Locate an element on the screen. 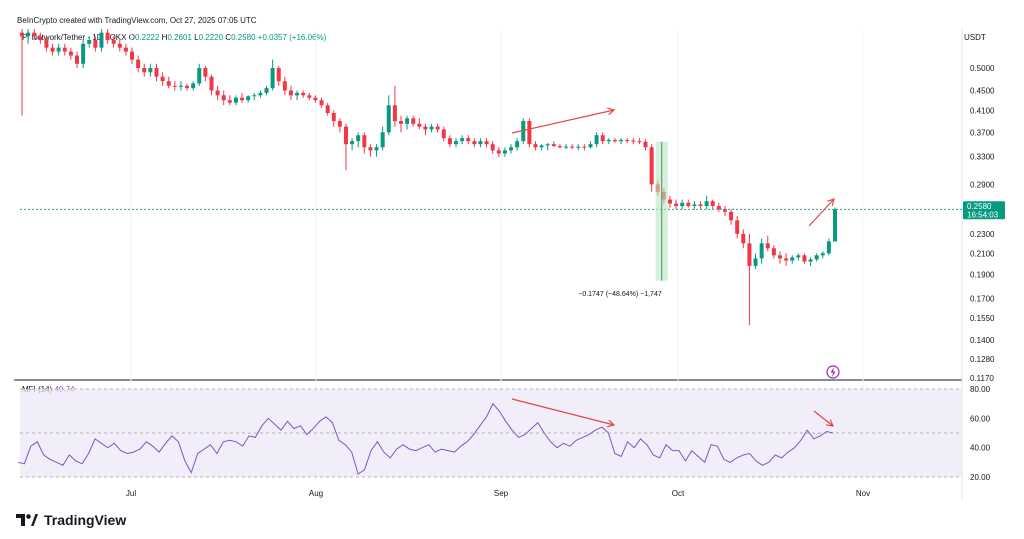 This screenshot has height=539, width=1024. month-label: Oct is located at coordinates (678, 493).